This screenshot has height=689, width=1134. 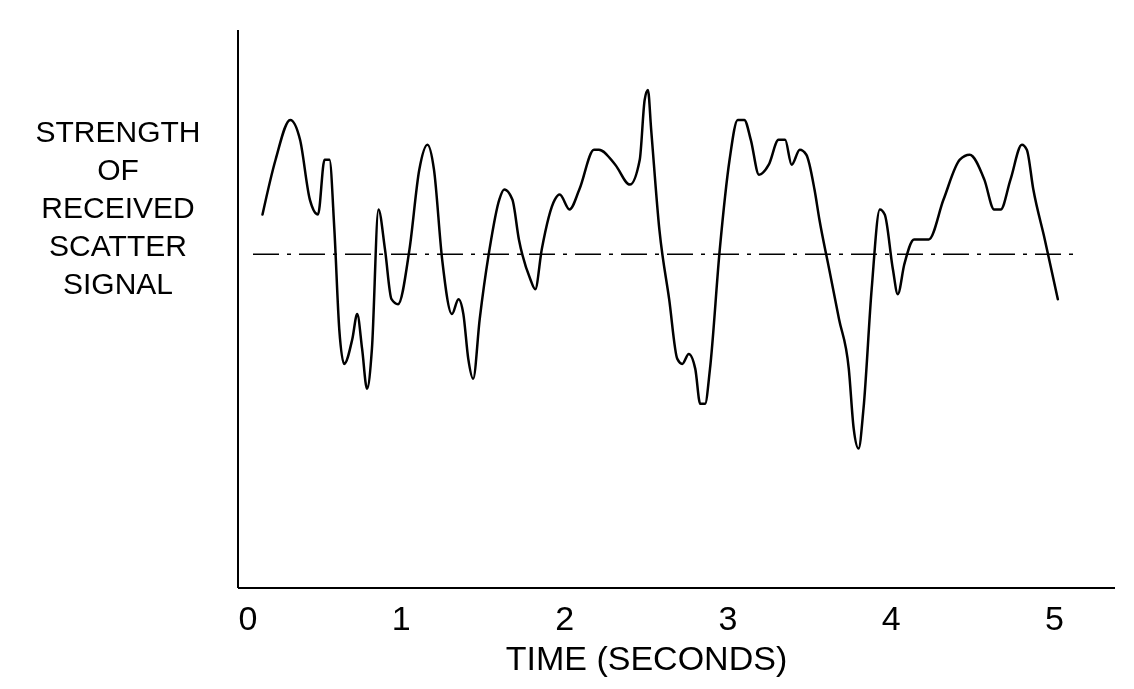 I want to click on x-tick-label: 4, so click(x=891, y=618).